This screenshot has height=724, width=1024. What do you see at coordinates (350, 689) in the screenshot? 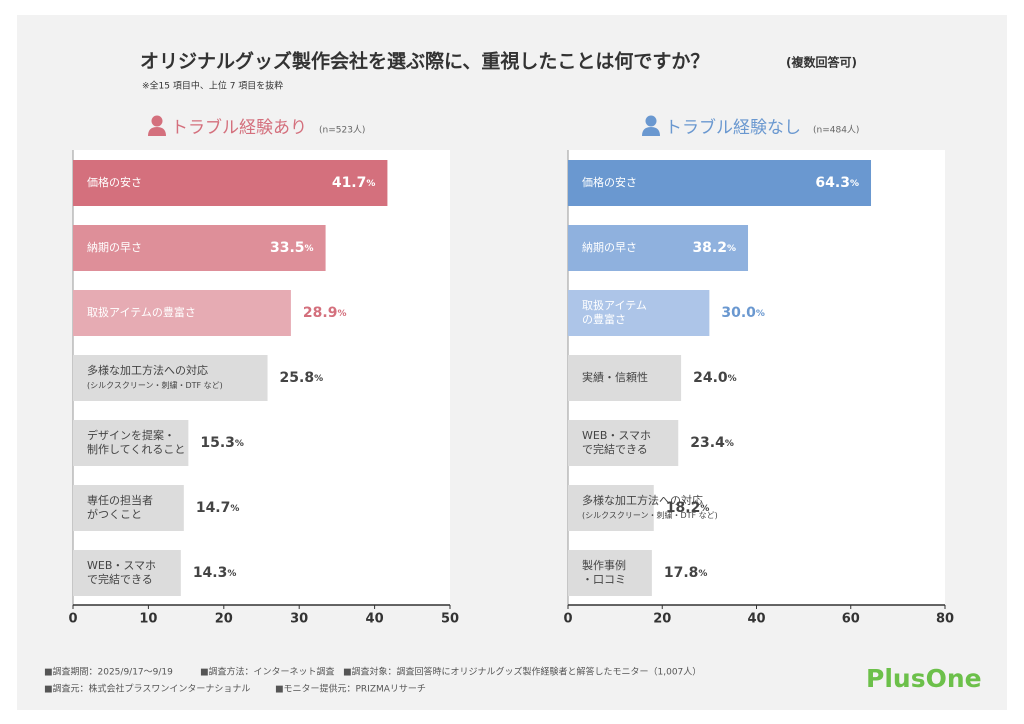
I see `footer-item: ■モニター提供元：PRIZMAリサーチ` at bounding box center [350, 689].